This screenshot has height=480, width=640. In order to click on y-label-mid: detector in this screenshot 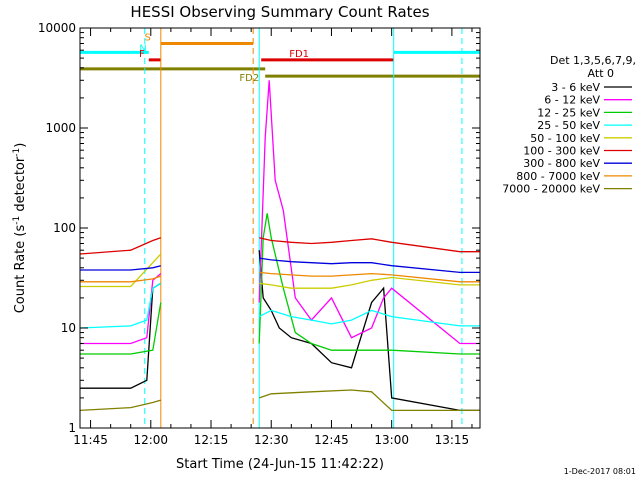, I will do `click(20, 186)`.